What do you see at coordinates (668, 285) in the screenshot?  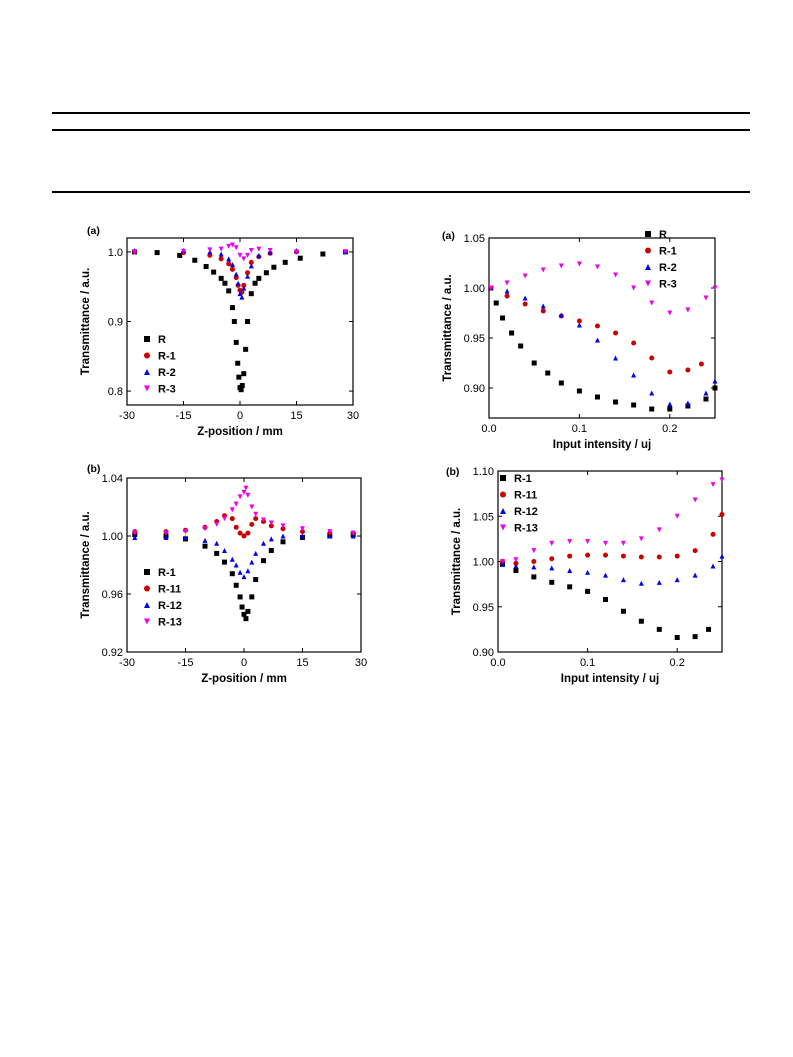 I see `legend-label: R-3` at bounding box center [668, 285].